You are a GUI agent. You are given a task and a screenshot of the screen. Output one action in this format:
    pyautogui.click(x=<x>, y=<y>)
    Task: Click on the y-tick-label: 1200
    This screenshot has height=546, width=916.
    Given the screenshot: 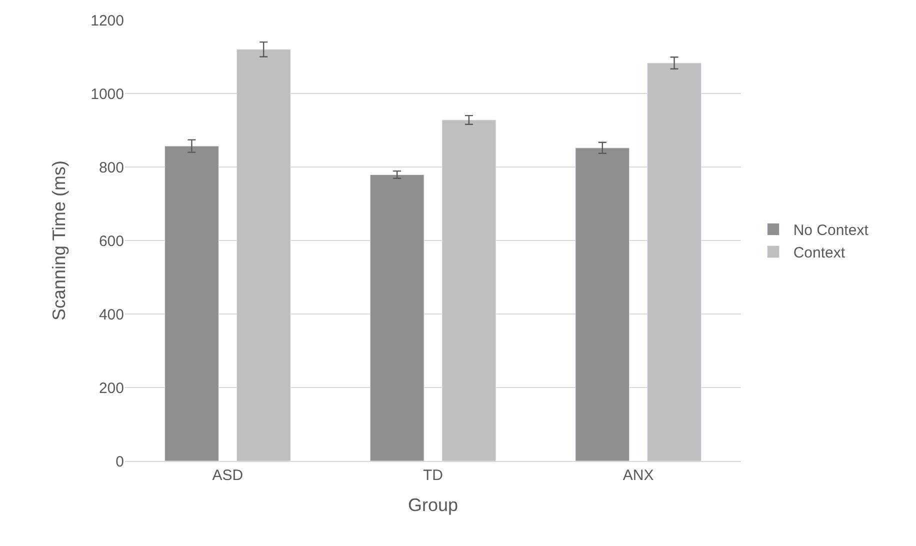 What is the action you would take?
    pyautogui.click(x=107, y=21)
    